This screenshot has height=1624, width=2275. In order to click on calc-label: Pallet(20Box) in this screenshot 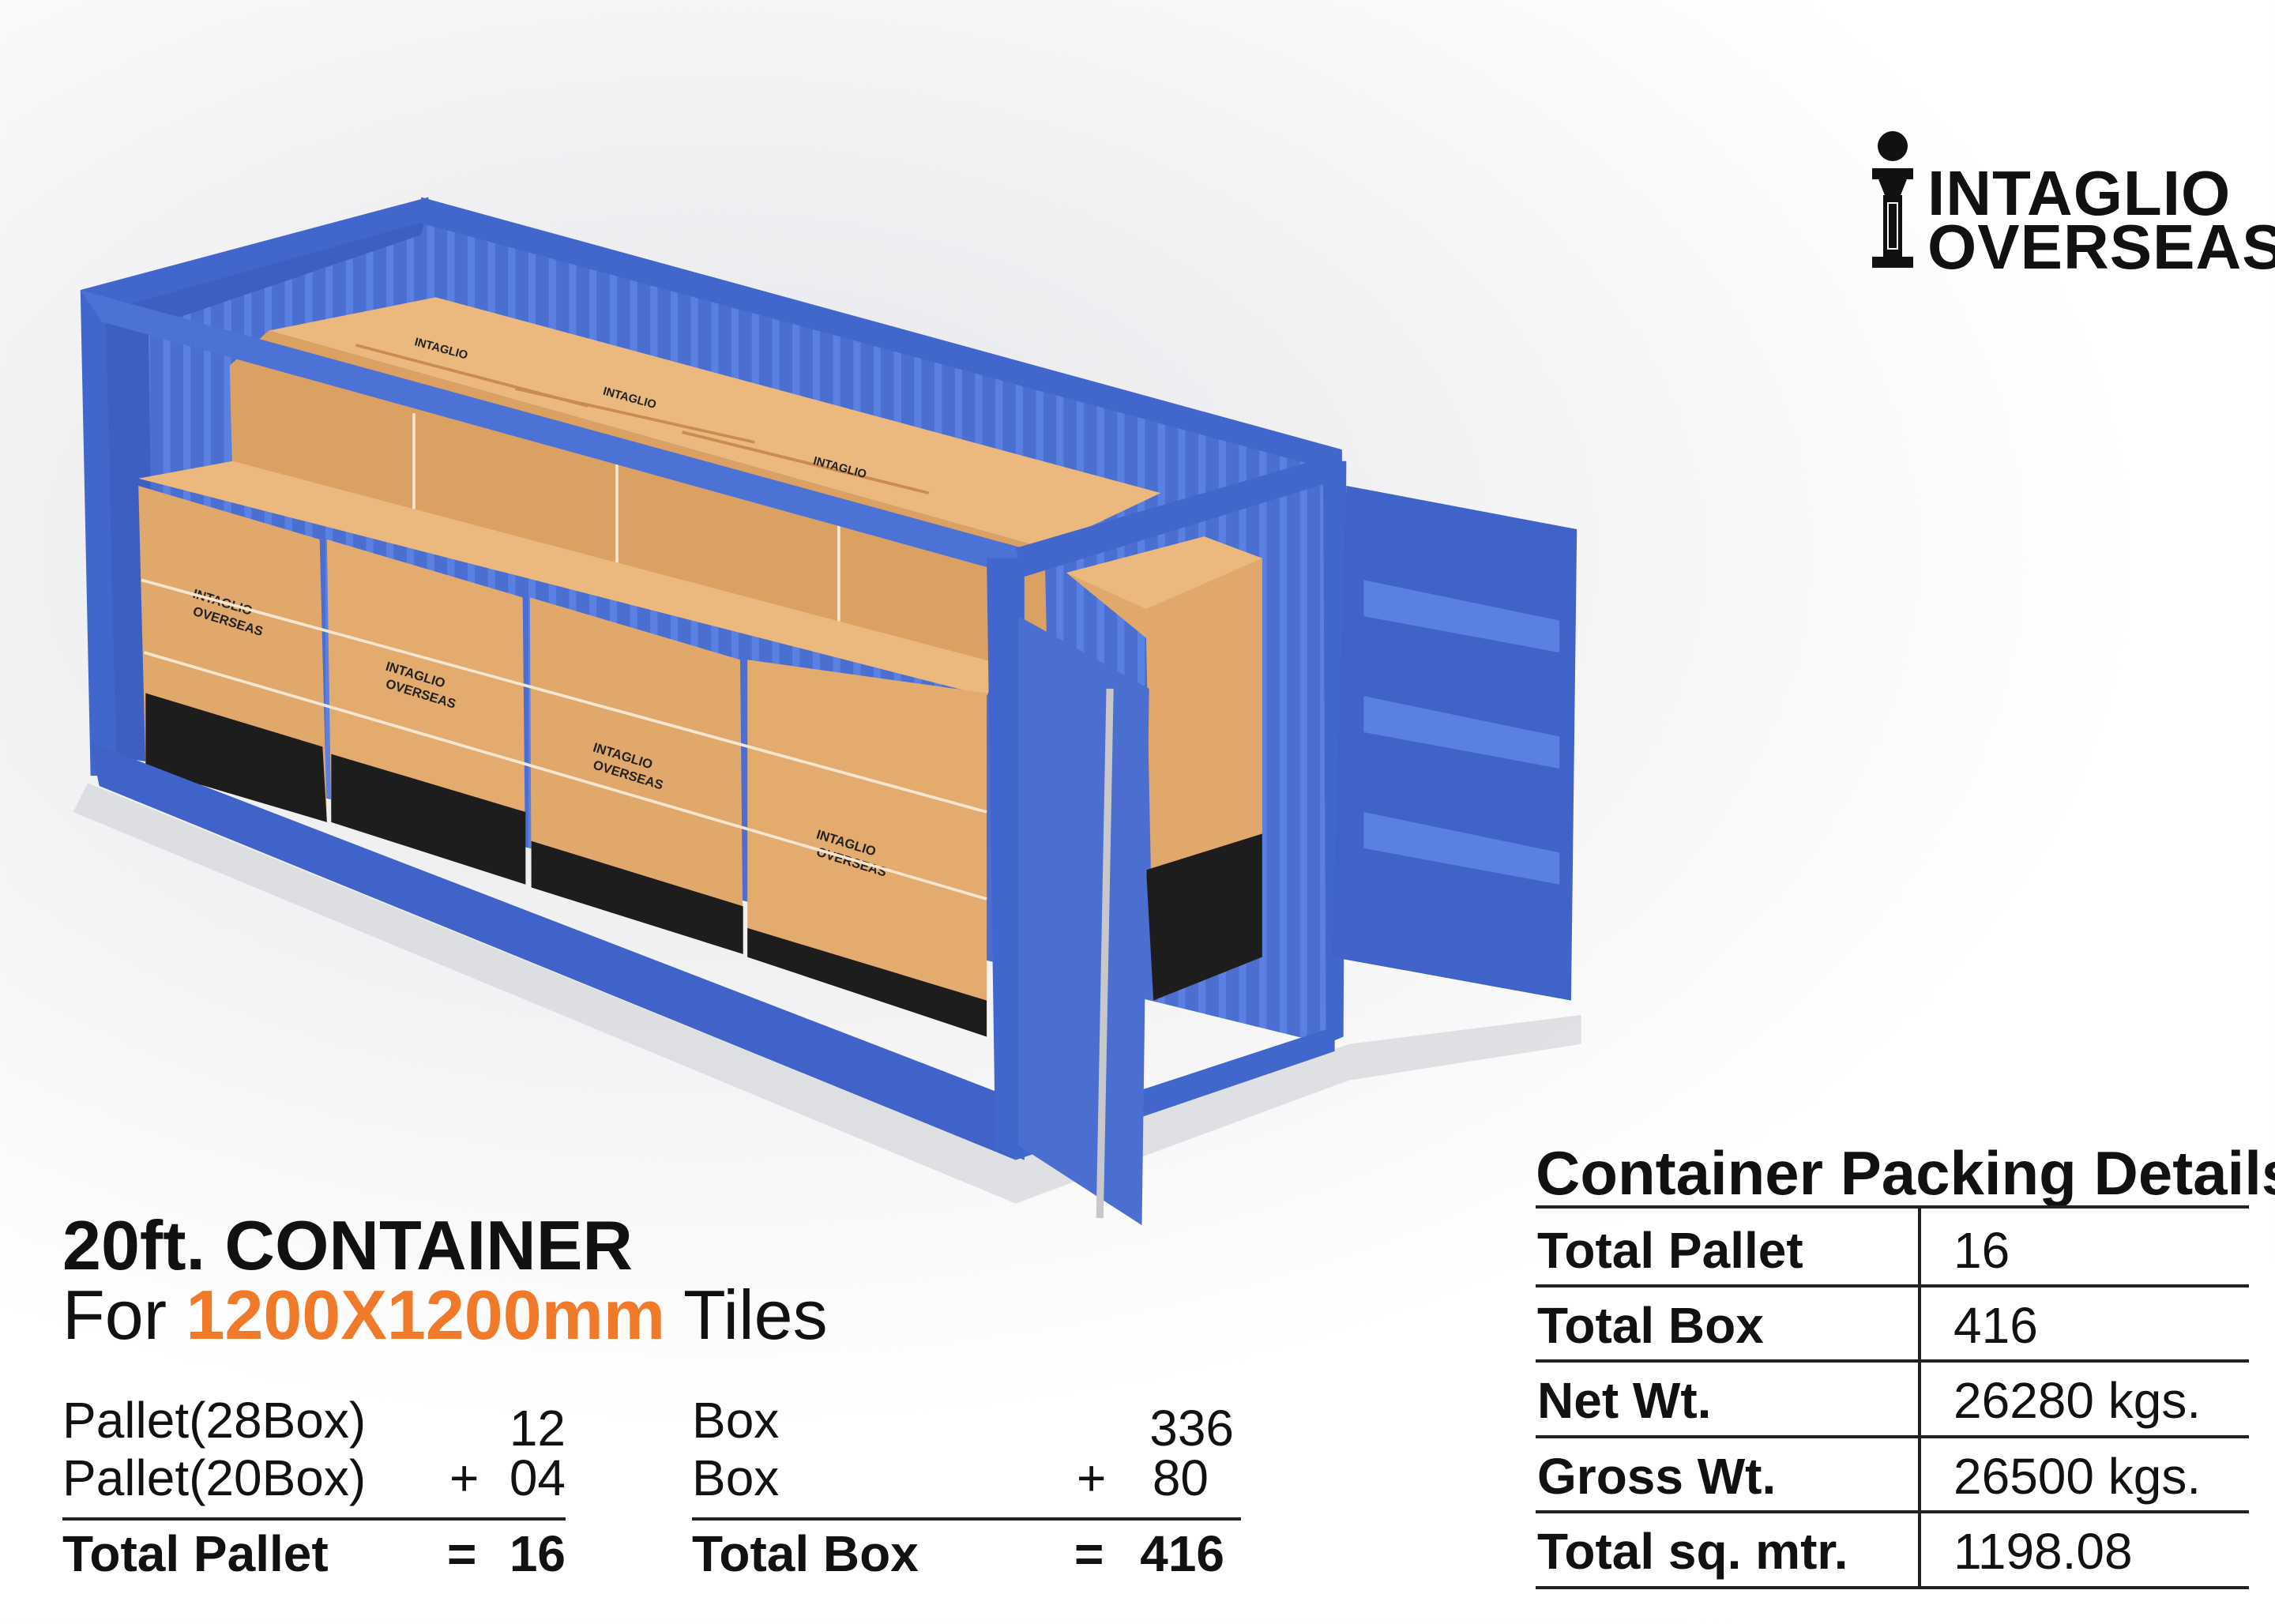, I will do `click(214, 1477)`.